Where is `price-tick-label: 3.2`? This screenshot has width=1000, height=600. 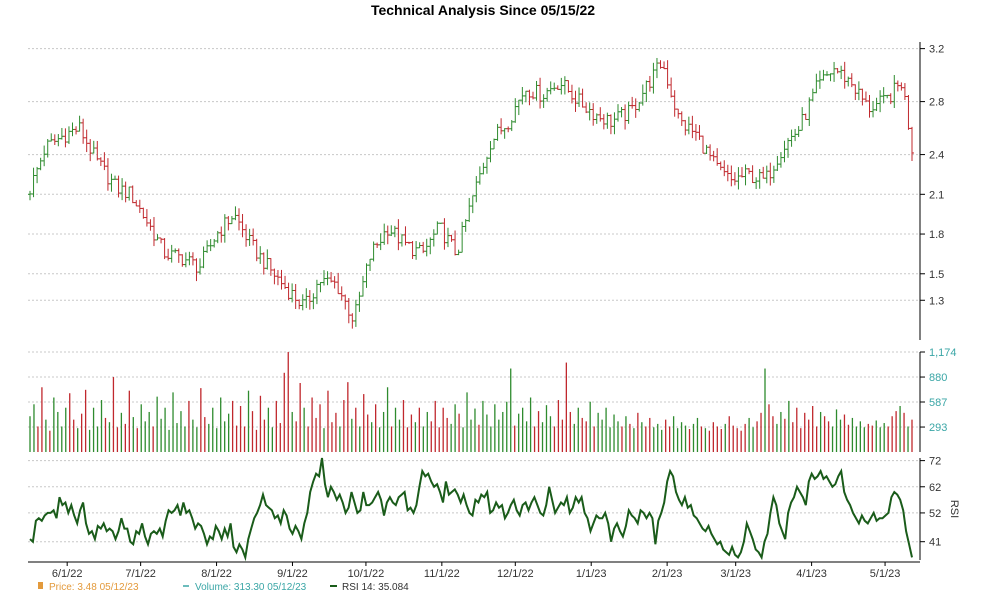 price-tick-label: 3.2 is located at coordinates (936, 50).